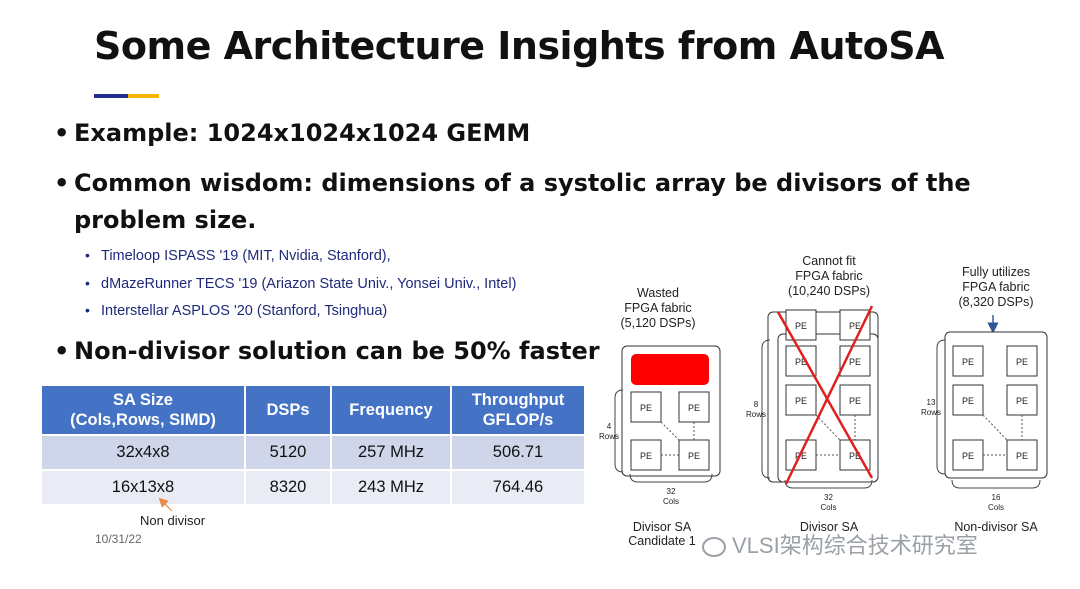  Describe the element at coordinates (996, 497) in the screenshot. I see `cols-label: 16` at that location.